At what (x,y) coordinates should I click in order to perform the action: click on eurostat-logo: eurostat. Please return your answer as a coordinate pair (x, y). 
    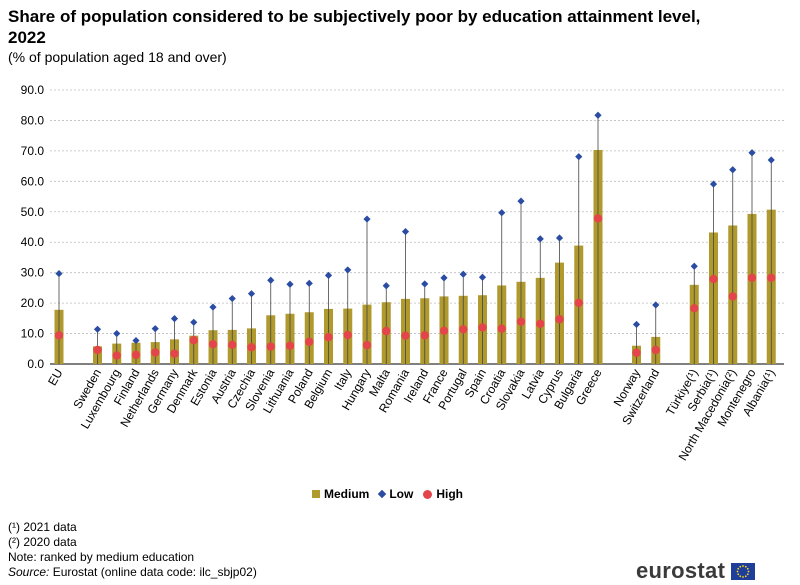
    Looking at the image, I should click on (696, 571).